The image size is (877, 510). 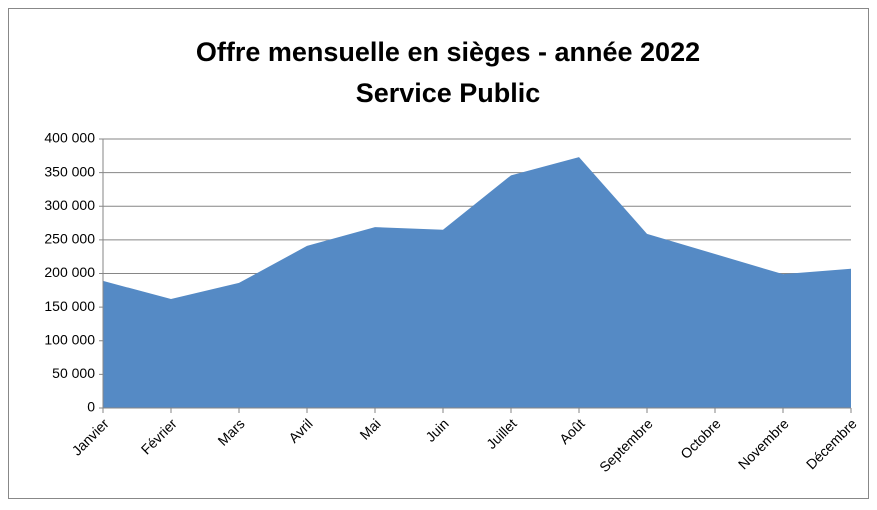 What do you see at coordinates (69, 138) in the screenshot?
I see `y-tick-label: 400 000` at bounding box center [69, 138].